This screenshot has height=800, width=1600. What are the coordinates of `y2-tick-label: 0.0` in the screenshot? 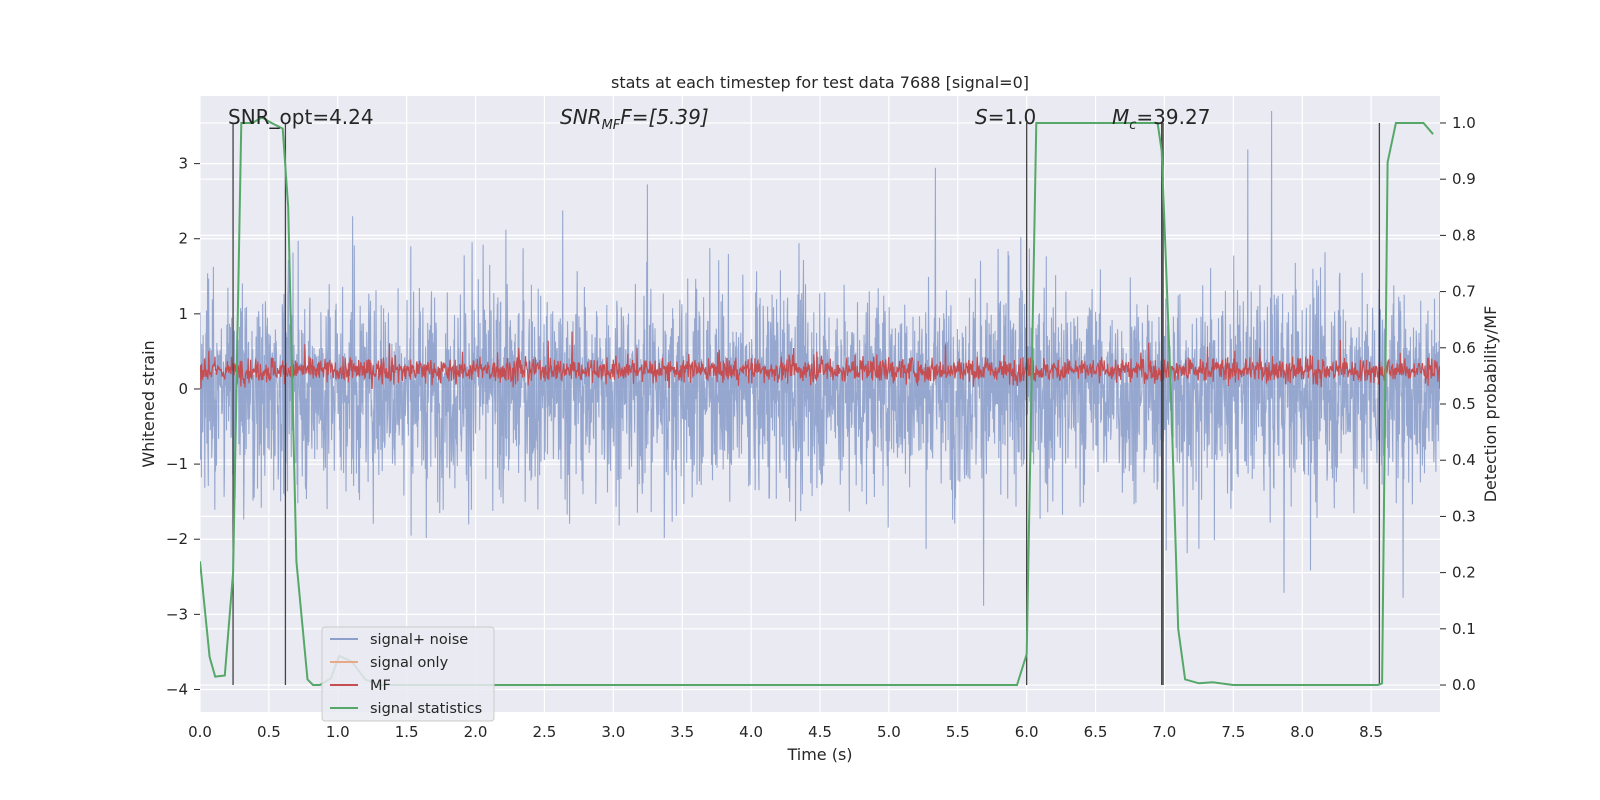 It's located at (1464, 685).